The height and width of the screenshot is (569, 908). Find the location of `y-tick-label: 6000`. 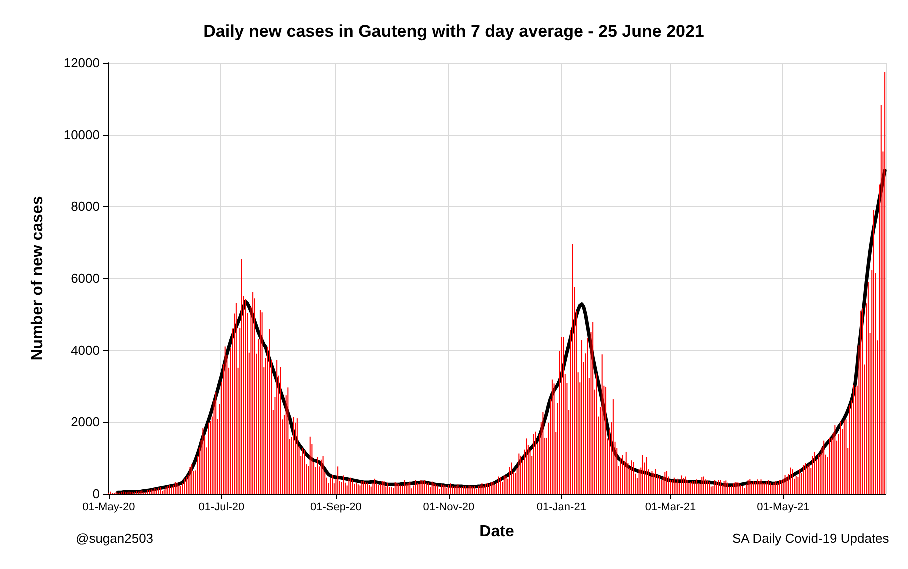

y-tick-label: 6000 is located at coordinates (85, 278).